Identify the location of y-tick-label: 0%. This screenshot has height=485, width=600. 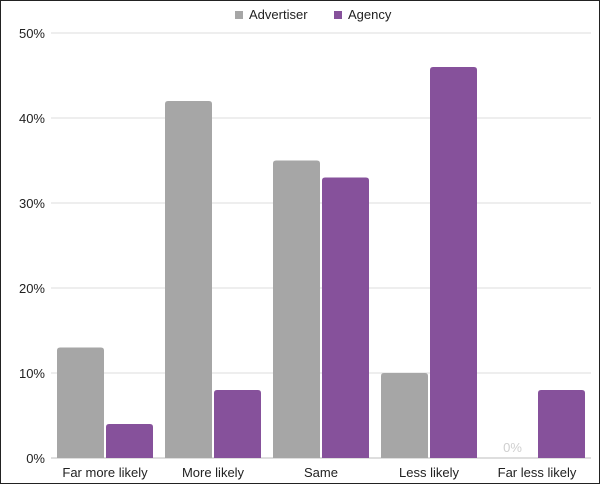
(35, 458).